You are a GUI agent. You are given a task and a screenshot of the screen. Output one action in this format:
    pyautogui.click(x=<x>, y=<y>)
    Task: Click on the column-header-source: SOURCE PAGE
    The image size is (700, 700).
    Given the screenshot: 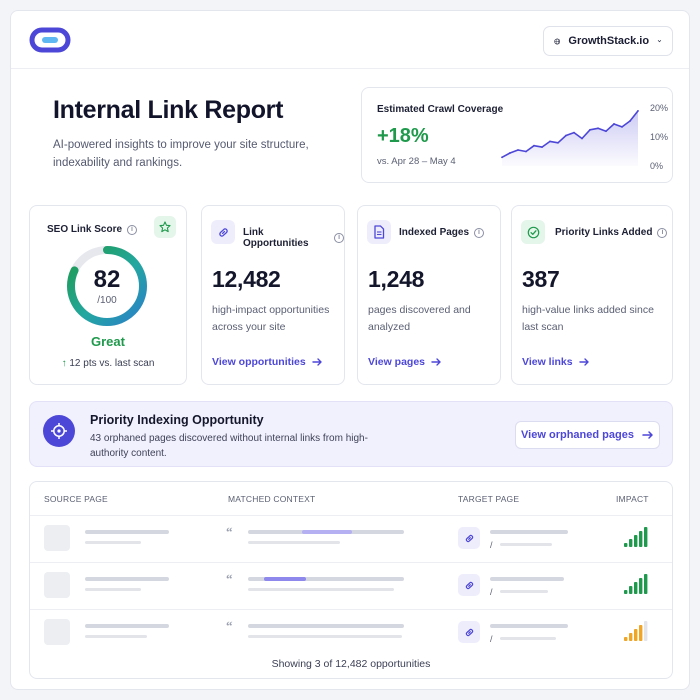 What is the action you would take?
    pyautogui.click(x=76, y=499)
    